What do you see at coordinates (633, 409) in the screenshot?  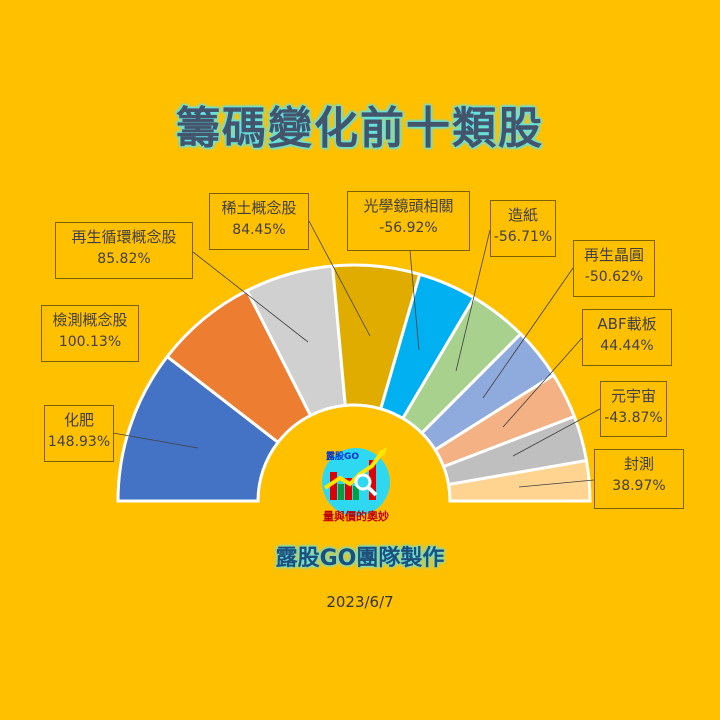 I see `label-metaverse: 元宇宙 -43.87%` at bounding box center [633, 409].